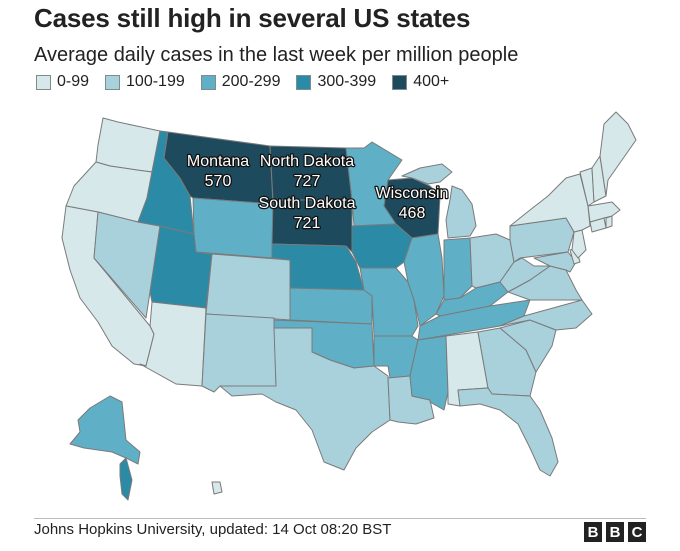  I want to click on state-new-mexico, so click(239, 353).